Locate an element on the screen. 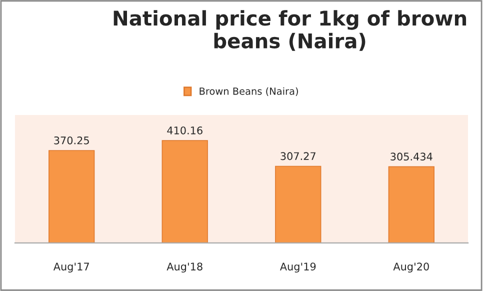 This screenshot has width=483, height=291. x-tick-label: Aug'17 is located at coordinates (71, 267).